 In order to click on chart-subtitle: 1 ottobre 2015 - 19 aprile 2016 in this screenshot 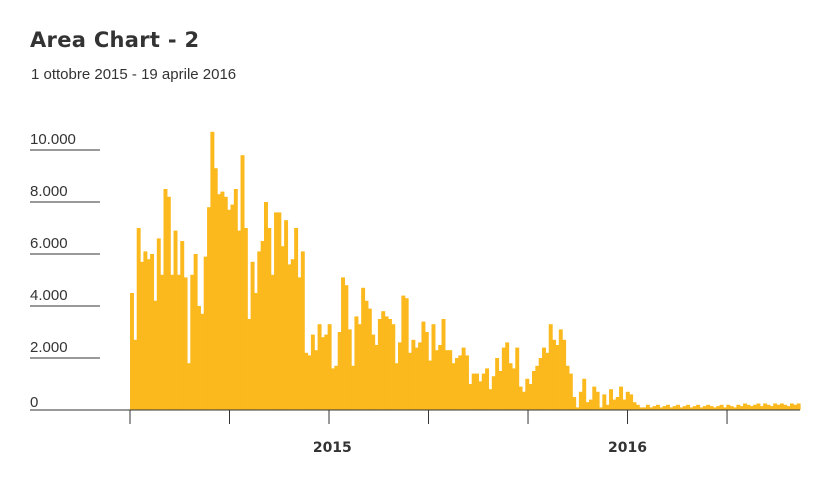, I will do `click(134, 74)`.